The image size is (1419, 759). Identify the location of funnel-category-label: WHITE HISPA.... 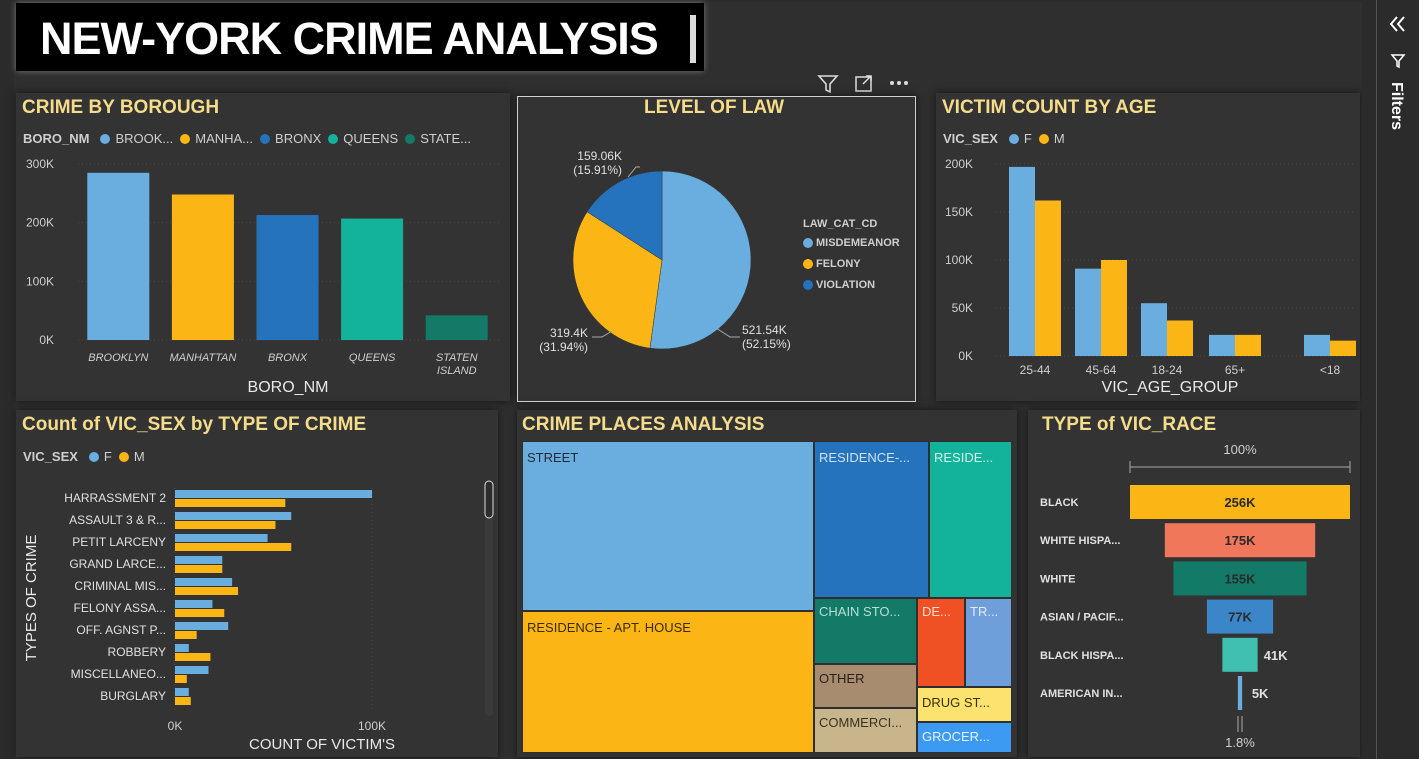
(1080, 541).